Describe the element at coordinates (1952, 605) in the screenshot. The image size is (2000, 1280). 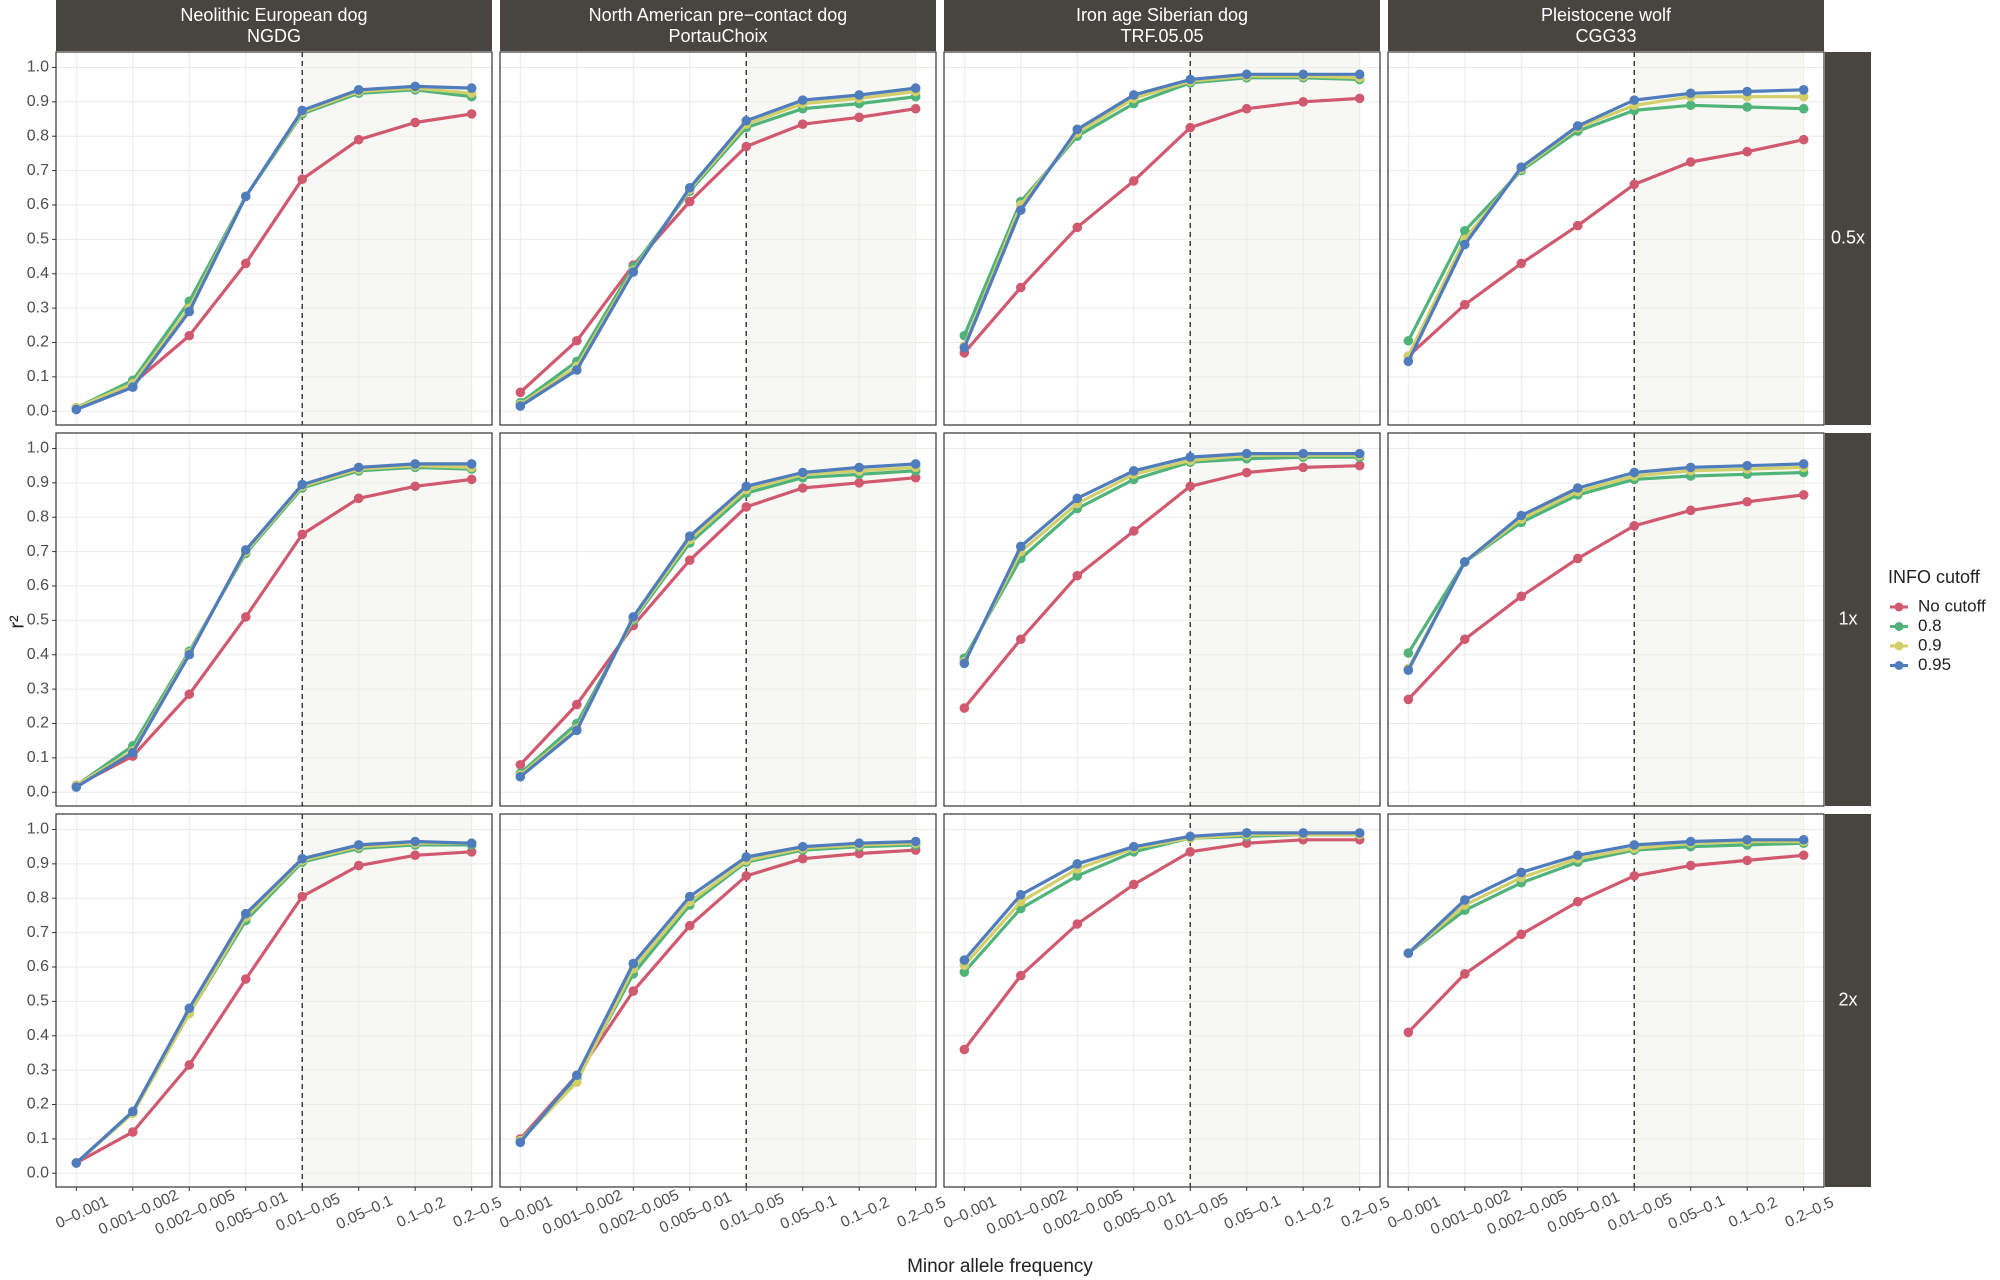
I see `legend-label: No cutoff` at that location.